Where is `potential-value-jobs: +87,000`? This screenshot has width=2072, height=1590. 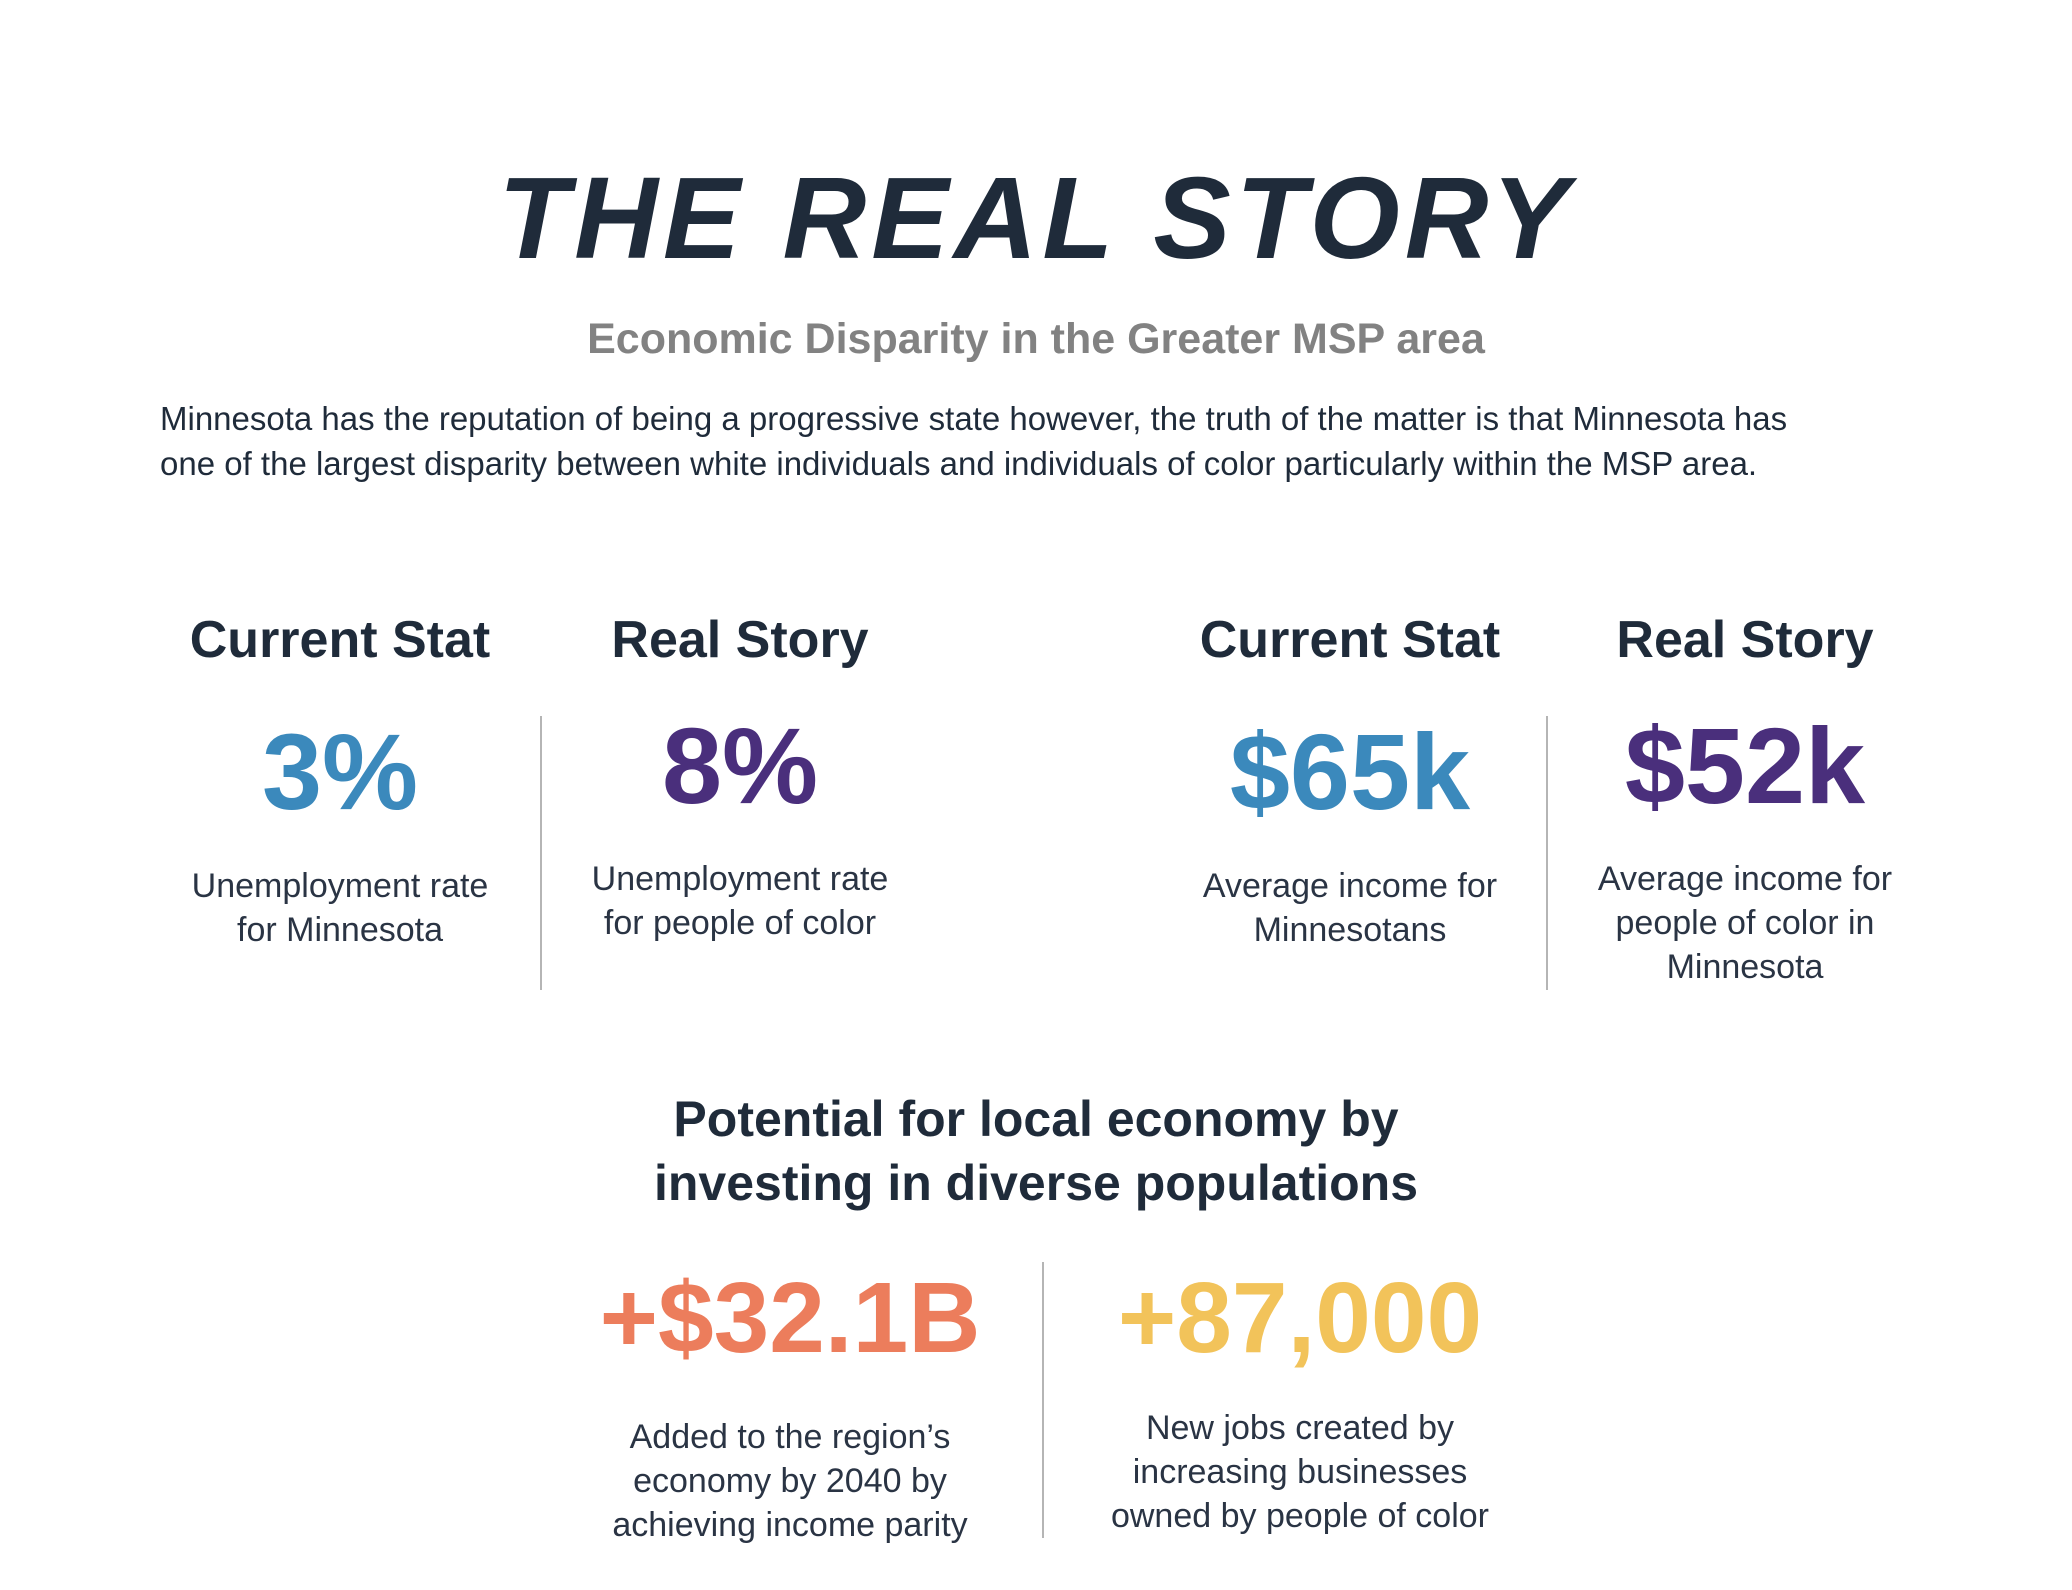 potential-value-jobs: +87,000 is located at coordinates (1300, 1318).